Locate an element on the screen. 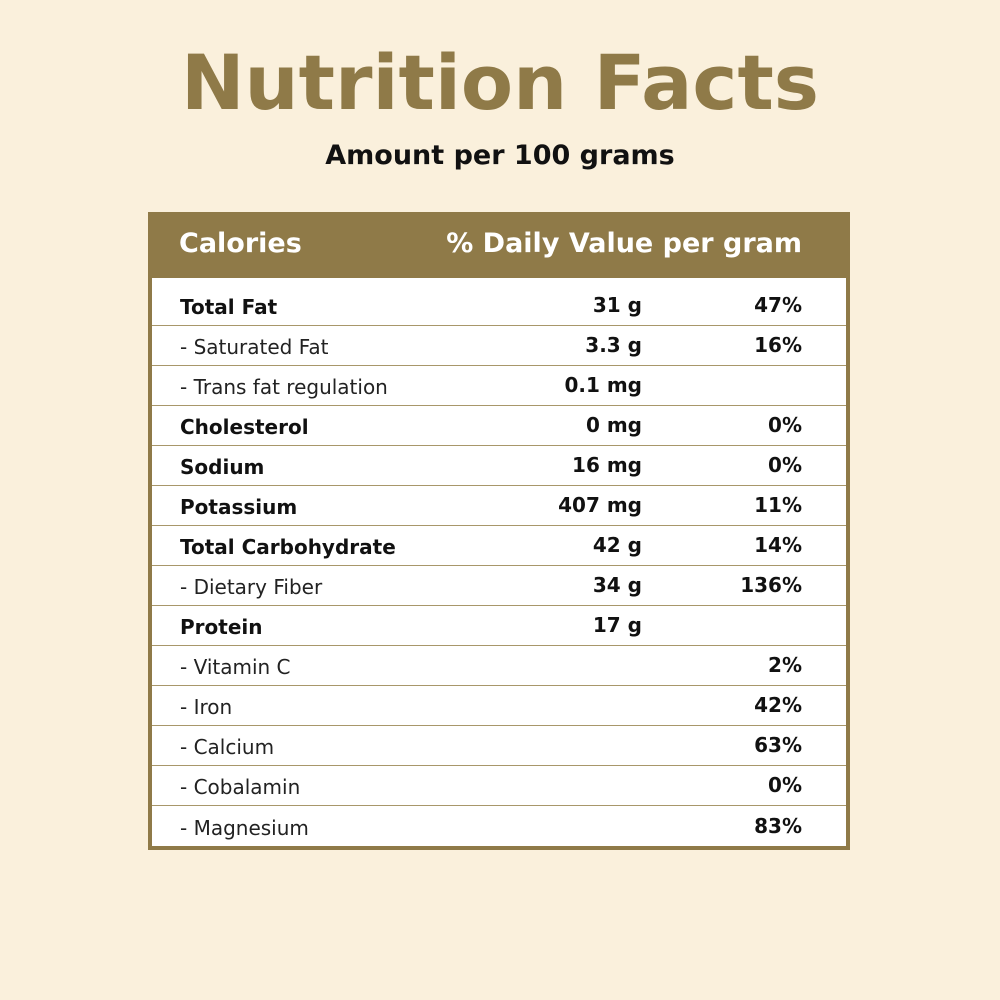  nutrient-name: - Dietary Fiber is located at coordinates (251, 587).